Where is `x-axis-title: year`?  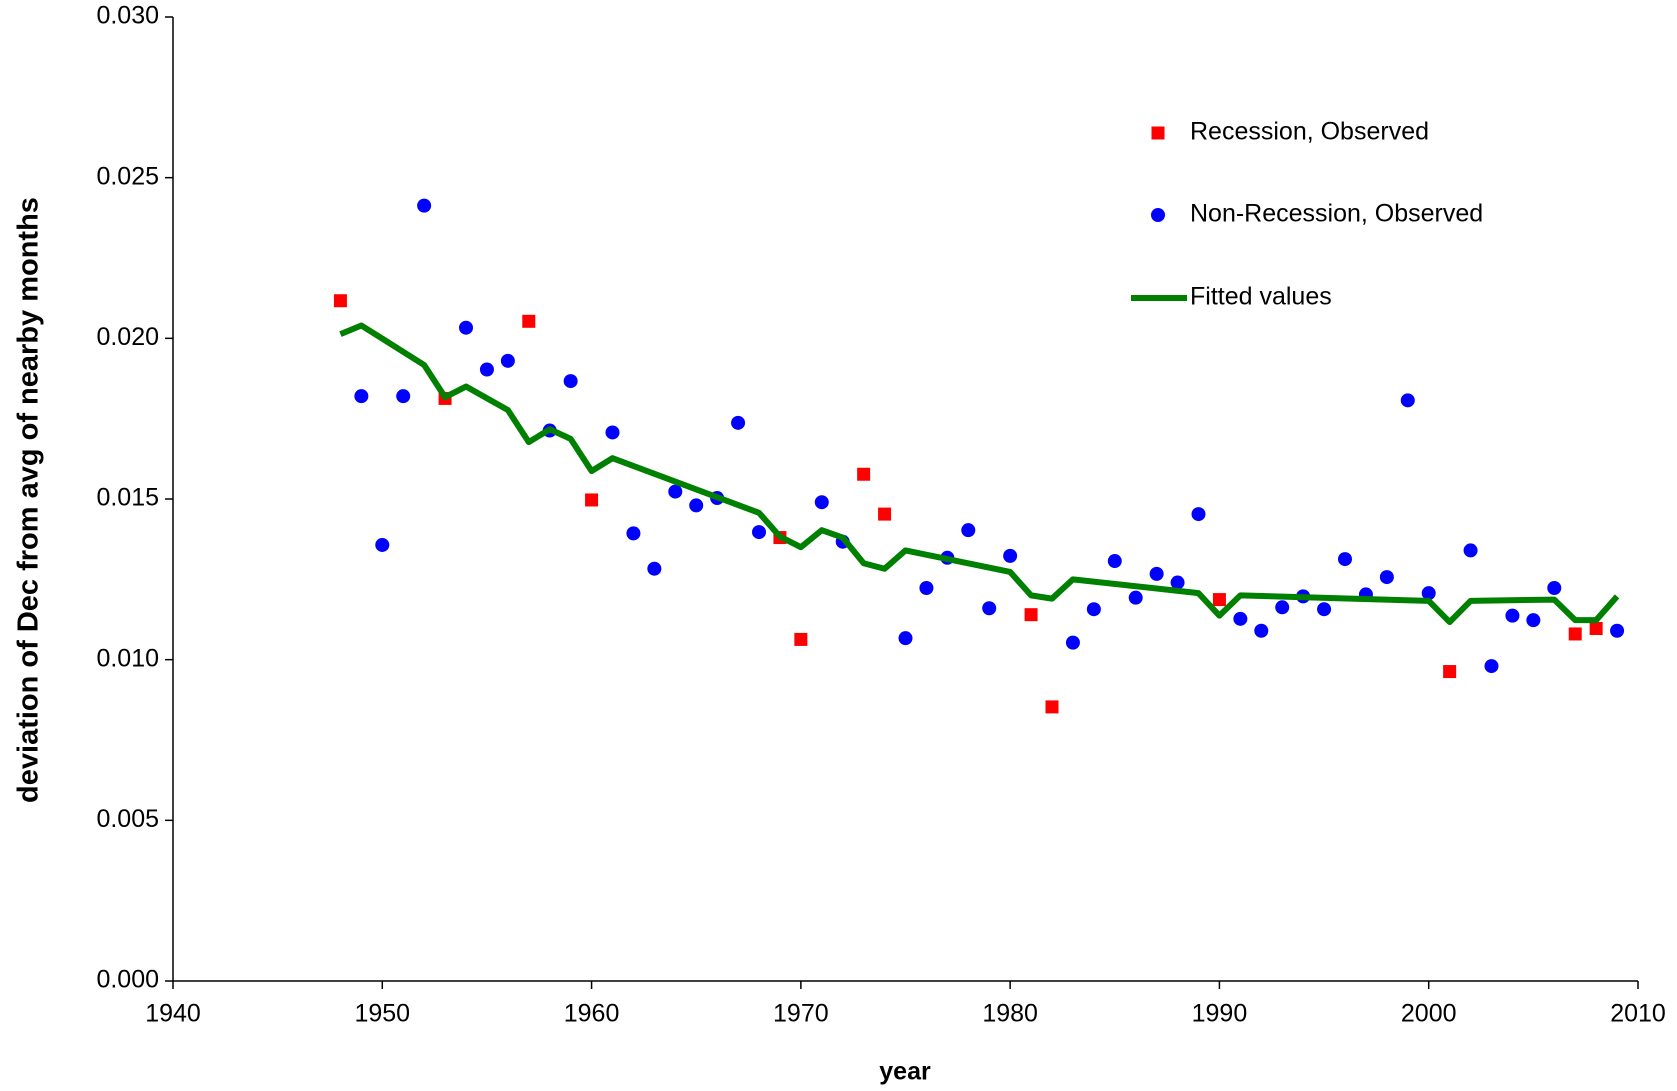 x-axis-title: year is located at coordinates (905, 1072).